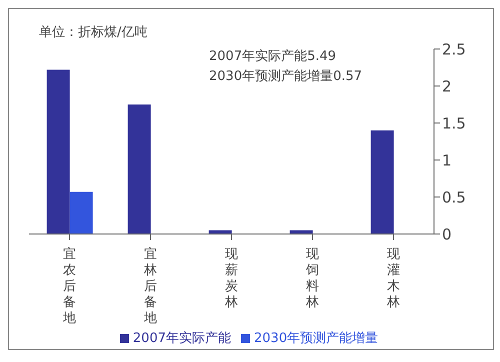 The image size is (500, 362). Describe the element at coordinates (285, 77) in the screenshot. I see `annotation: 2030年预测产能增量0.57` at that location.